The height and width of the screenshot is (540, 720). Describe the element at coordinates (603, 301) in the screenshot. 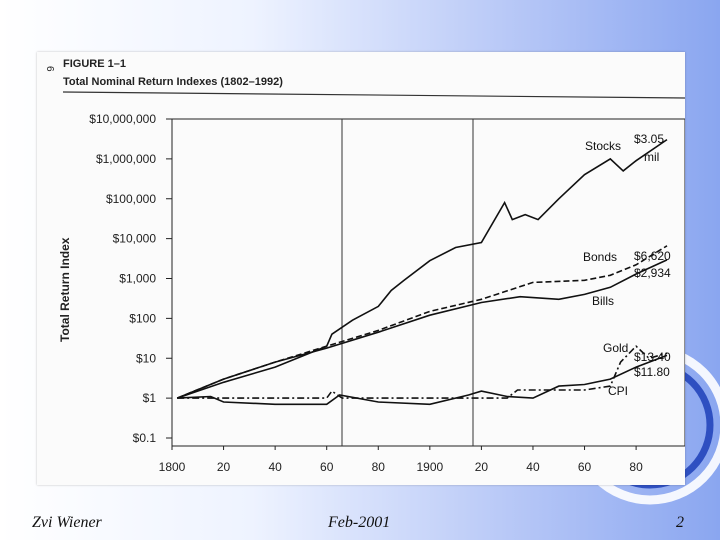

I see `series-name-bills: Bills` at that location.